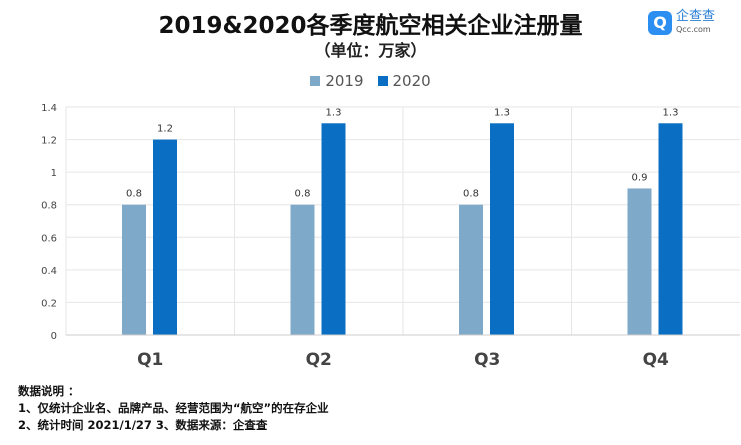  I want to click on y-tick-label: 1.2, so click(49, 141).